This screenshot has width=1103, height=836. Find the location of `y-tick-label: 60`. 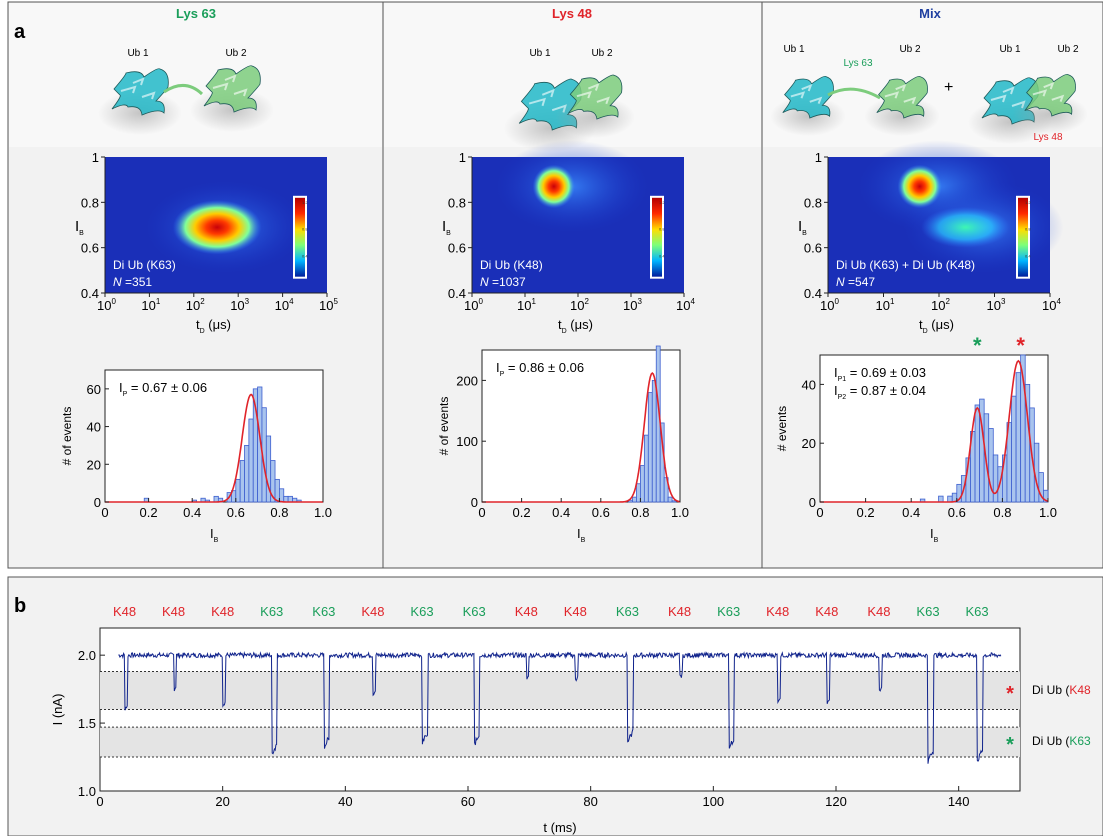

y-tick-label: 60 is located at coordinates (94, 389).